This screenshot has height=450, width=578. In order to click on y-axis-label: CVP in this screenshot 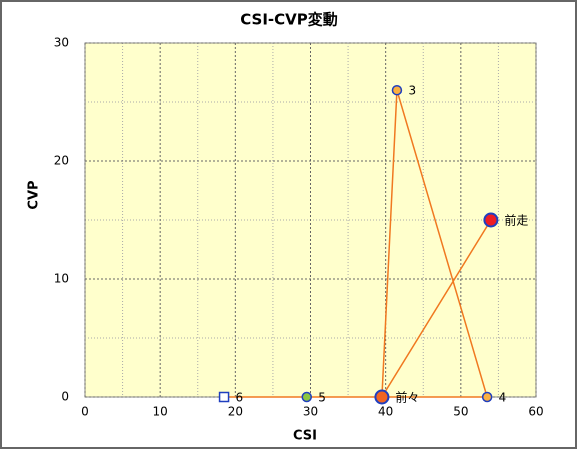, I will do `click(34, 194)`.